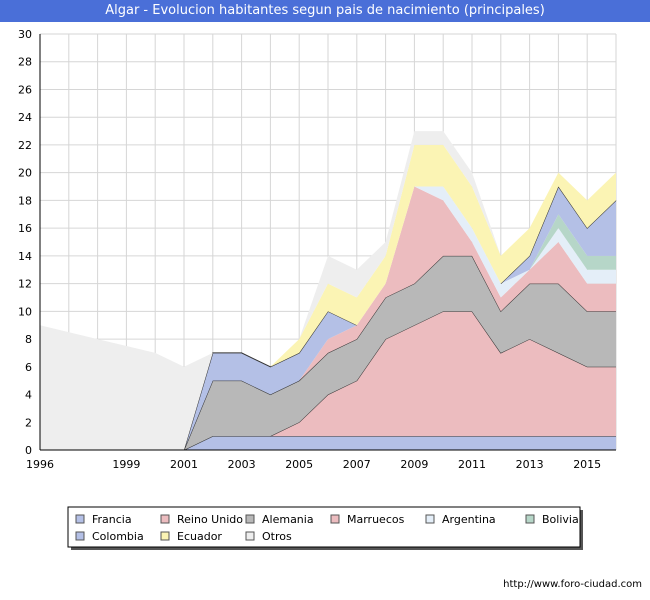 The width and height of the screenshot is (650, 600). What do you see at coordinates (40, 464) in the screenshot?
I see `x-tick-label: 1996` at bounding box center [40, 464].